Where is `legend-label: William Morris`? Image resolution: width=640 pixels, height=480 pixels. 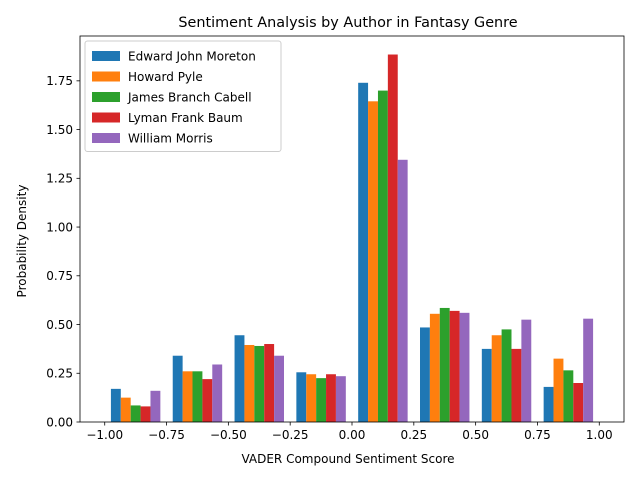
legend-label: William Morris is located at coordinates (170, 139).